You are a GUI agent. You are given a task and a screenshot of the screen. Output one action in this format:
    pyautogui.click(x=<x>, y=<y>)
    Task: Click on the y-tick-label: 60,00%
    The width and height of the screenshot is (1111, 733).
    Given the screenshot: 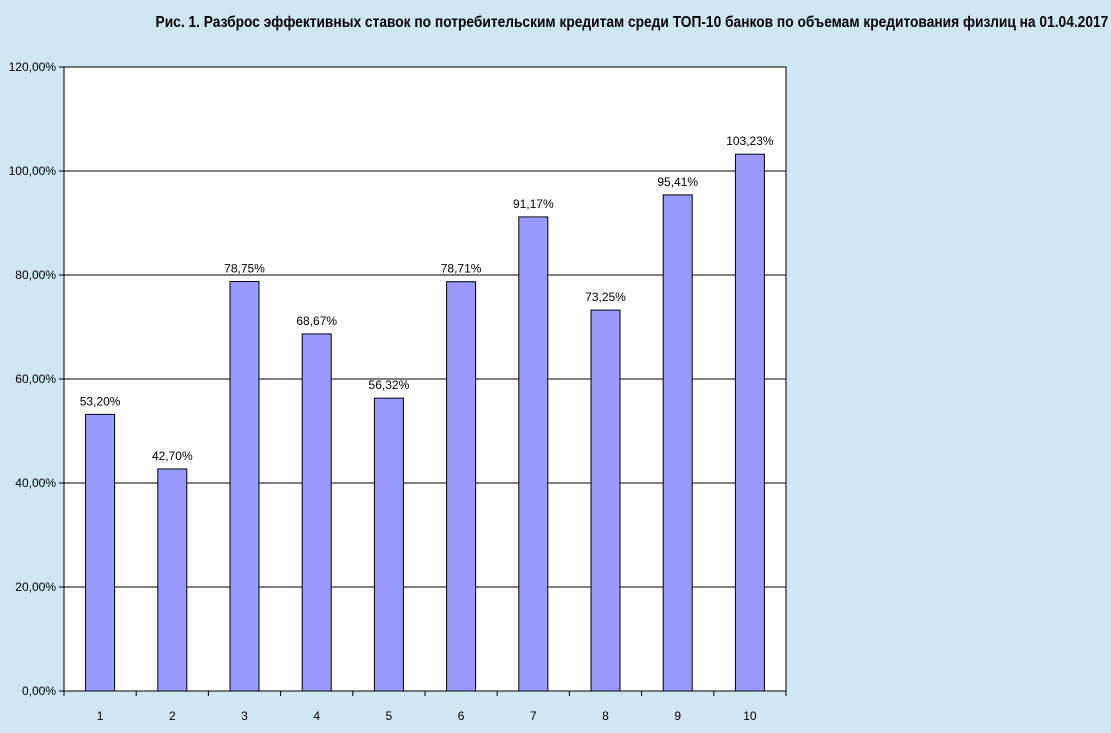 What is the action you would take?
    pyautogui.click(x=35, y=379)
    